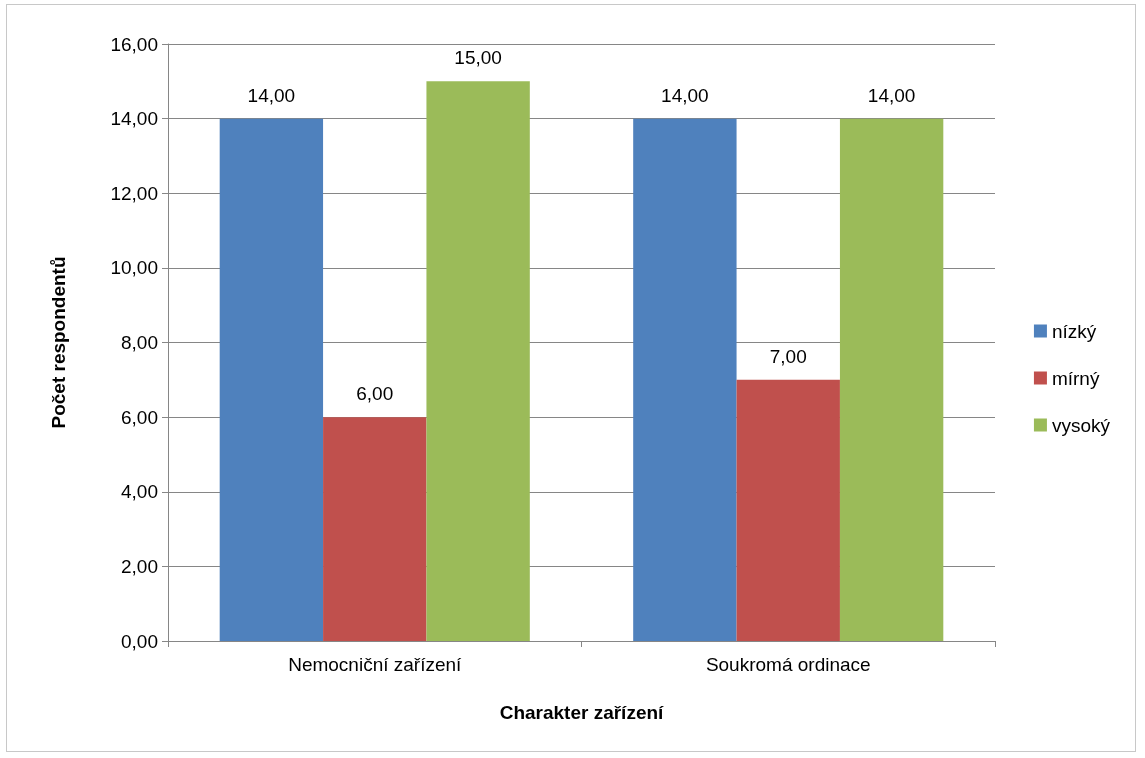 This screenshot has width=1145, height=758. Describe the element at coordinates (788, 356) in the screenshot. I see `data-label: 7,00` at that location.